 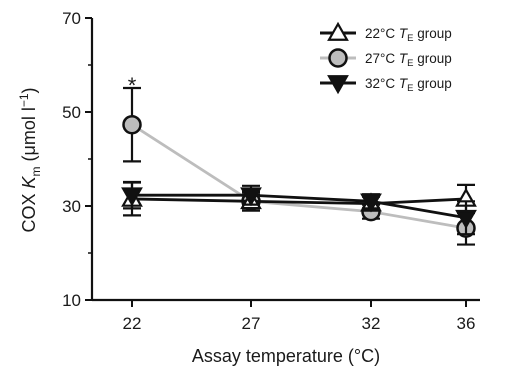 I want to click on y-axis-title: COX Km (μmol l−1), so click(x=30, y=159).